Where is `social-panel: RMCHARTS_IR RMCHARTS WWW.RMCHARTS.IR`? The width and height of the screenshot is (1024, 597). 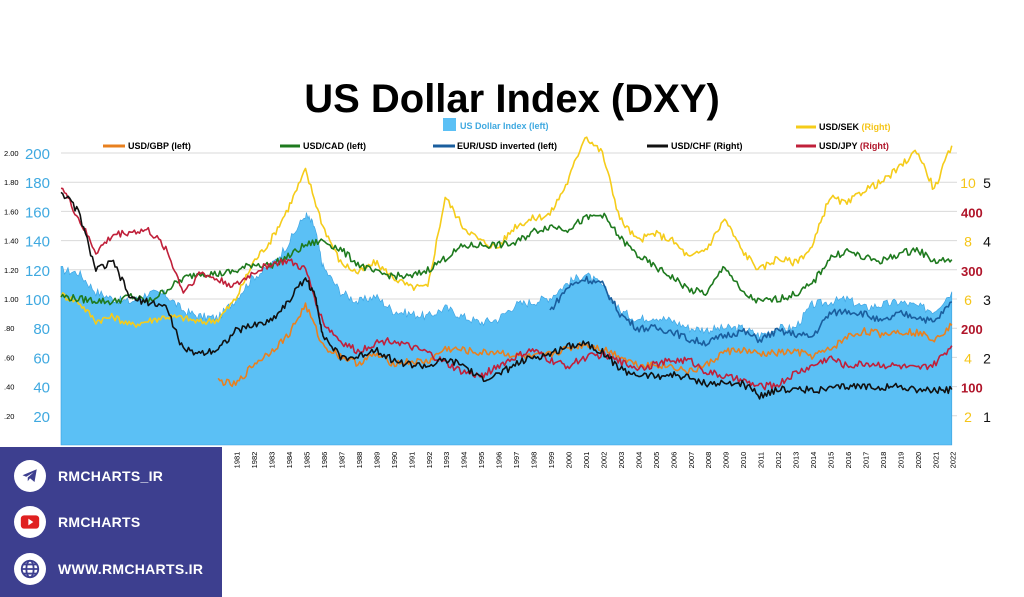
social-panel: RMCHARTS_IR RMCHARTS WWW.RMCHARTS.IR is located at coordinates (111, 522).